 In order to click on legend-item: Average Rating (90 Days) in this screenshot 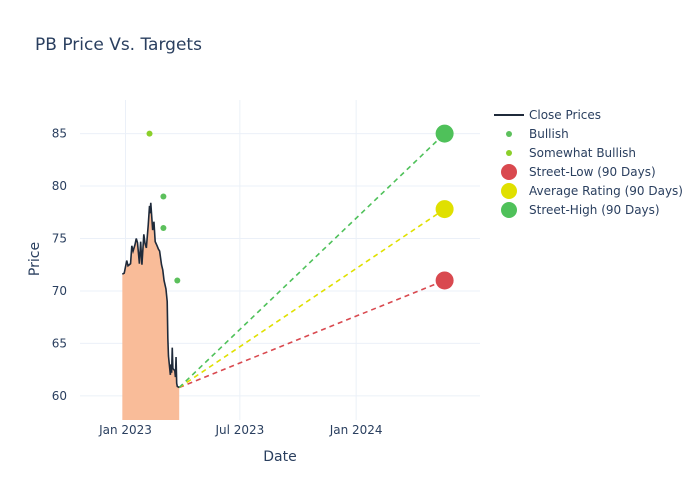, I will do `click(592, 191)`.